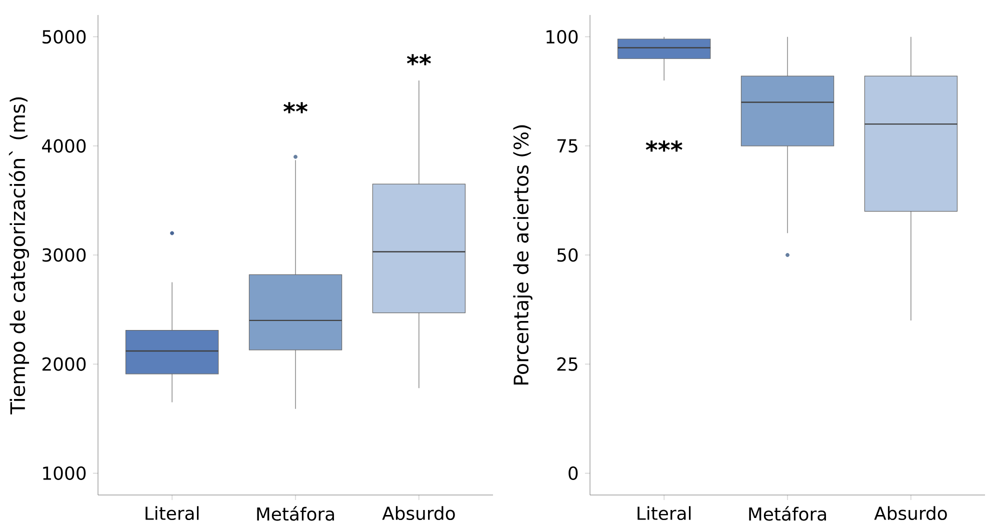 The image size is (988, 523). Describe the element at coordinates (19, 255) in the screenshot. I see `y-axis-title: Tiempo de categorización` (ms)` at that location.